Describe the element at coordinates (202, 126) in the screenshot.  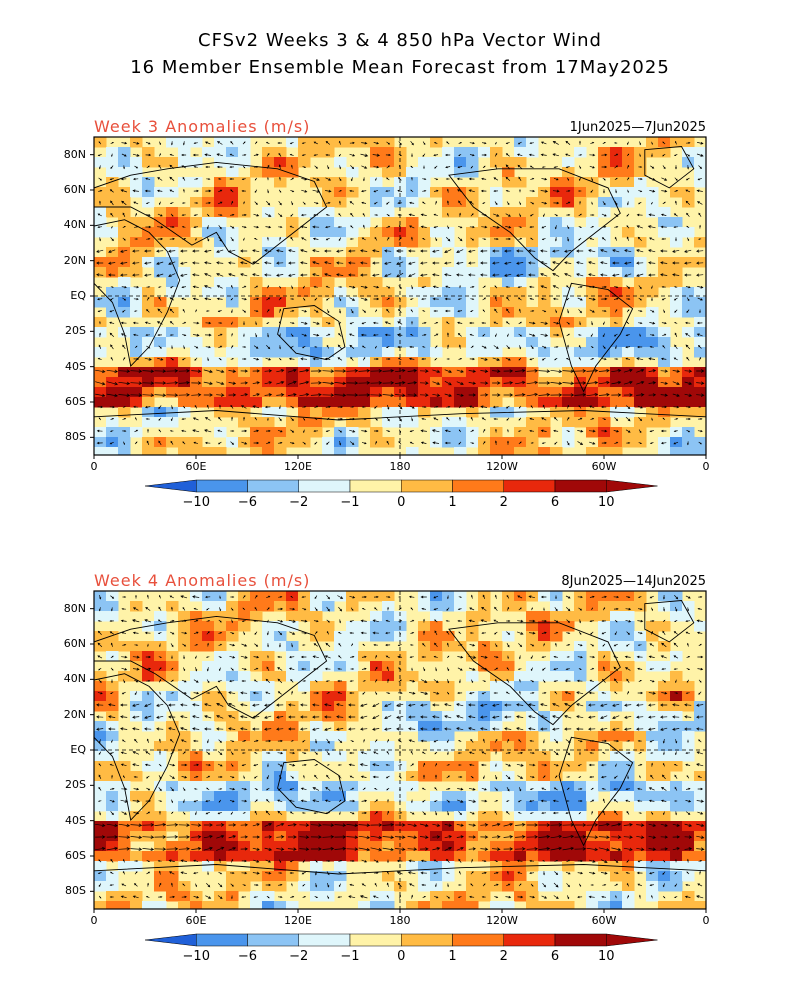
I see `panel-label: Week 3 Anomalies (m/s)` at that location.